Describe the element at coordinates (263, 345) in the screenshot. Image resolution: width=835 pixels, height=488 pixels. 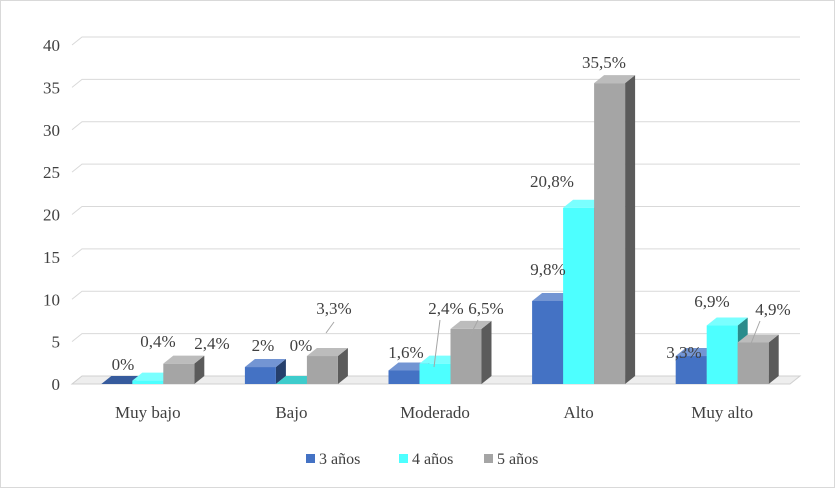
I see `data-label: 2%` at that location.